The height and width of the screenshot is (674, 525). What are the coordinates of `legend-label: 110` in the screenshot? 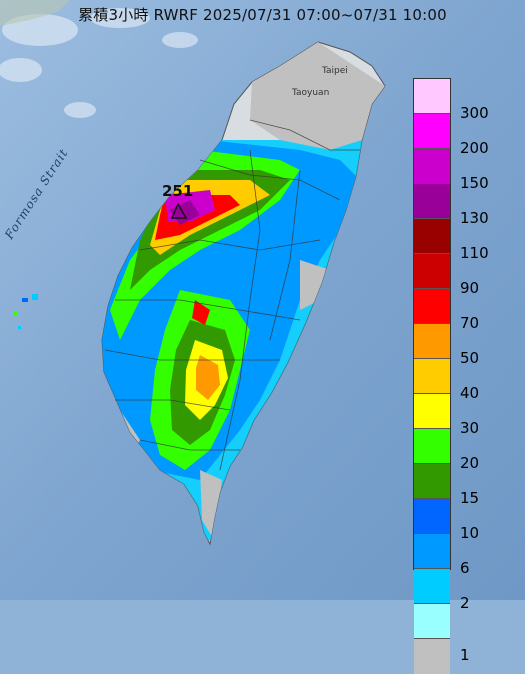 It's located at (474, 253).